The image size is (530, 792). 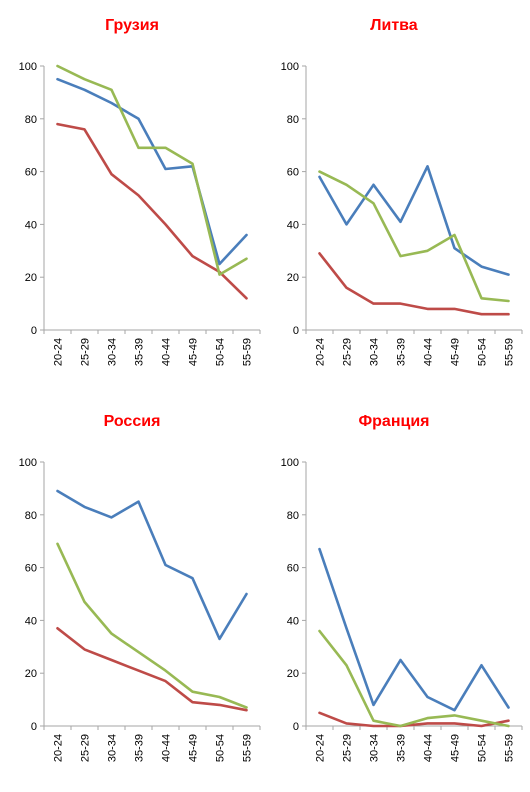 I want to click on chart-title: Россия, so click(x=132, y=421).